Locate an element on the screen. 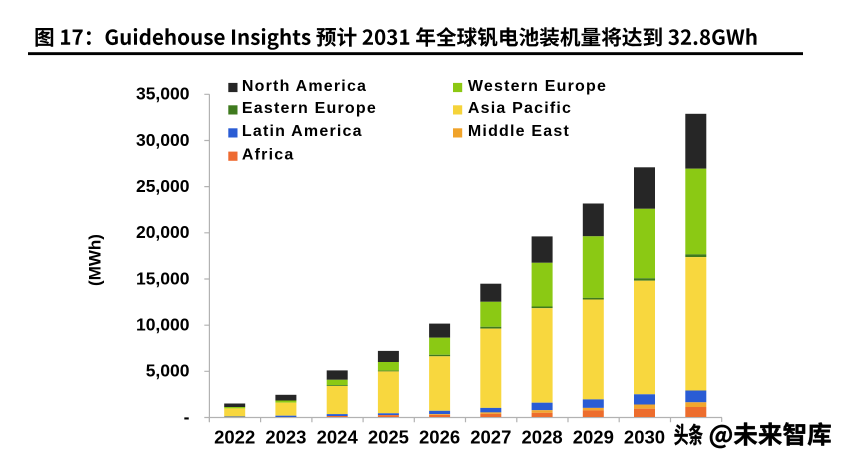 The height and width of the screenshot is (457, 842). svg-text: 2030 is located at coordinates (644, 436).